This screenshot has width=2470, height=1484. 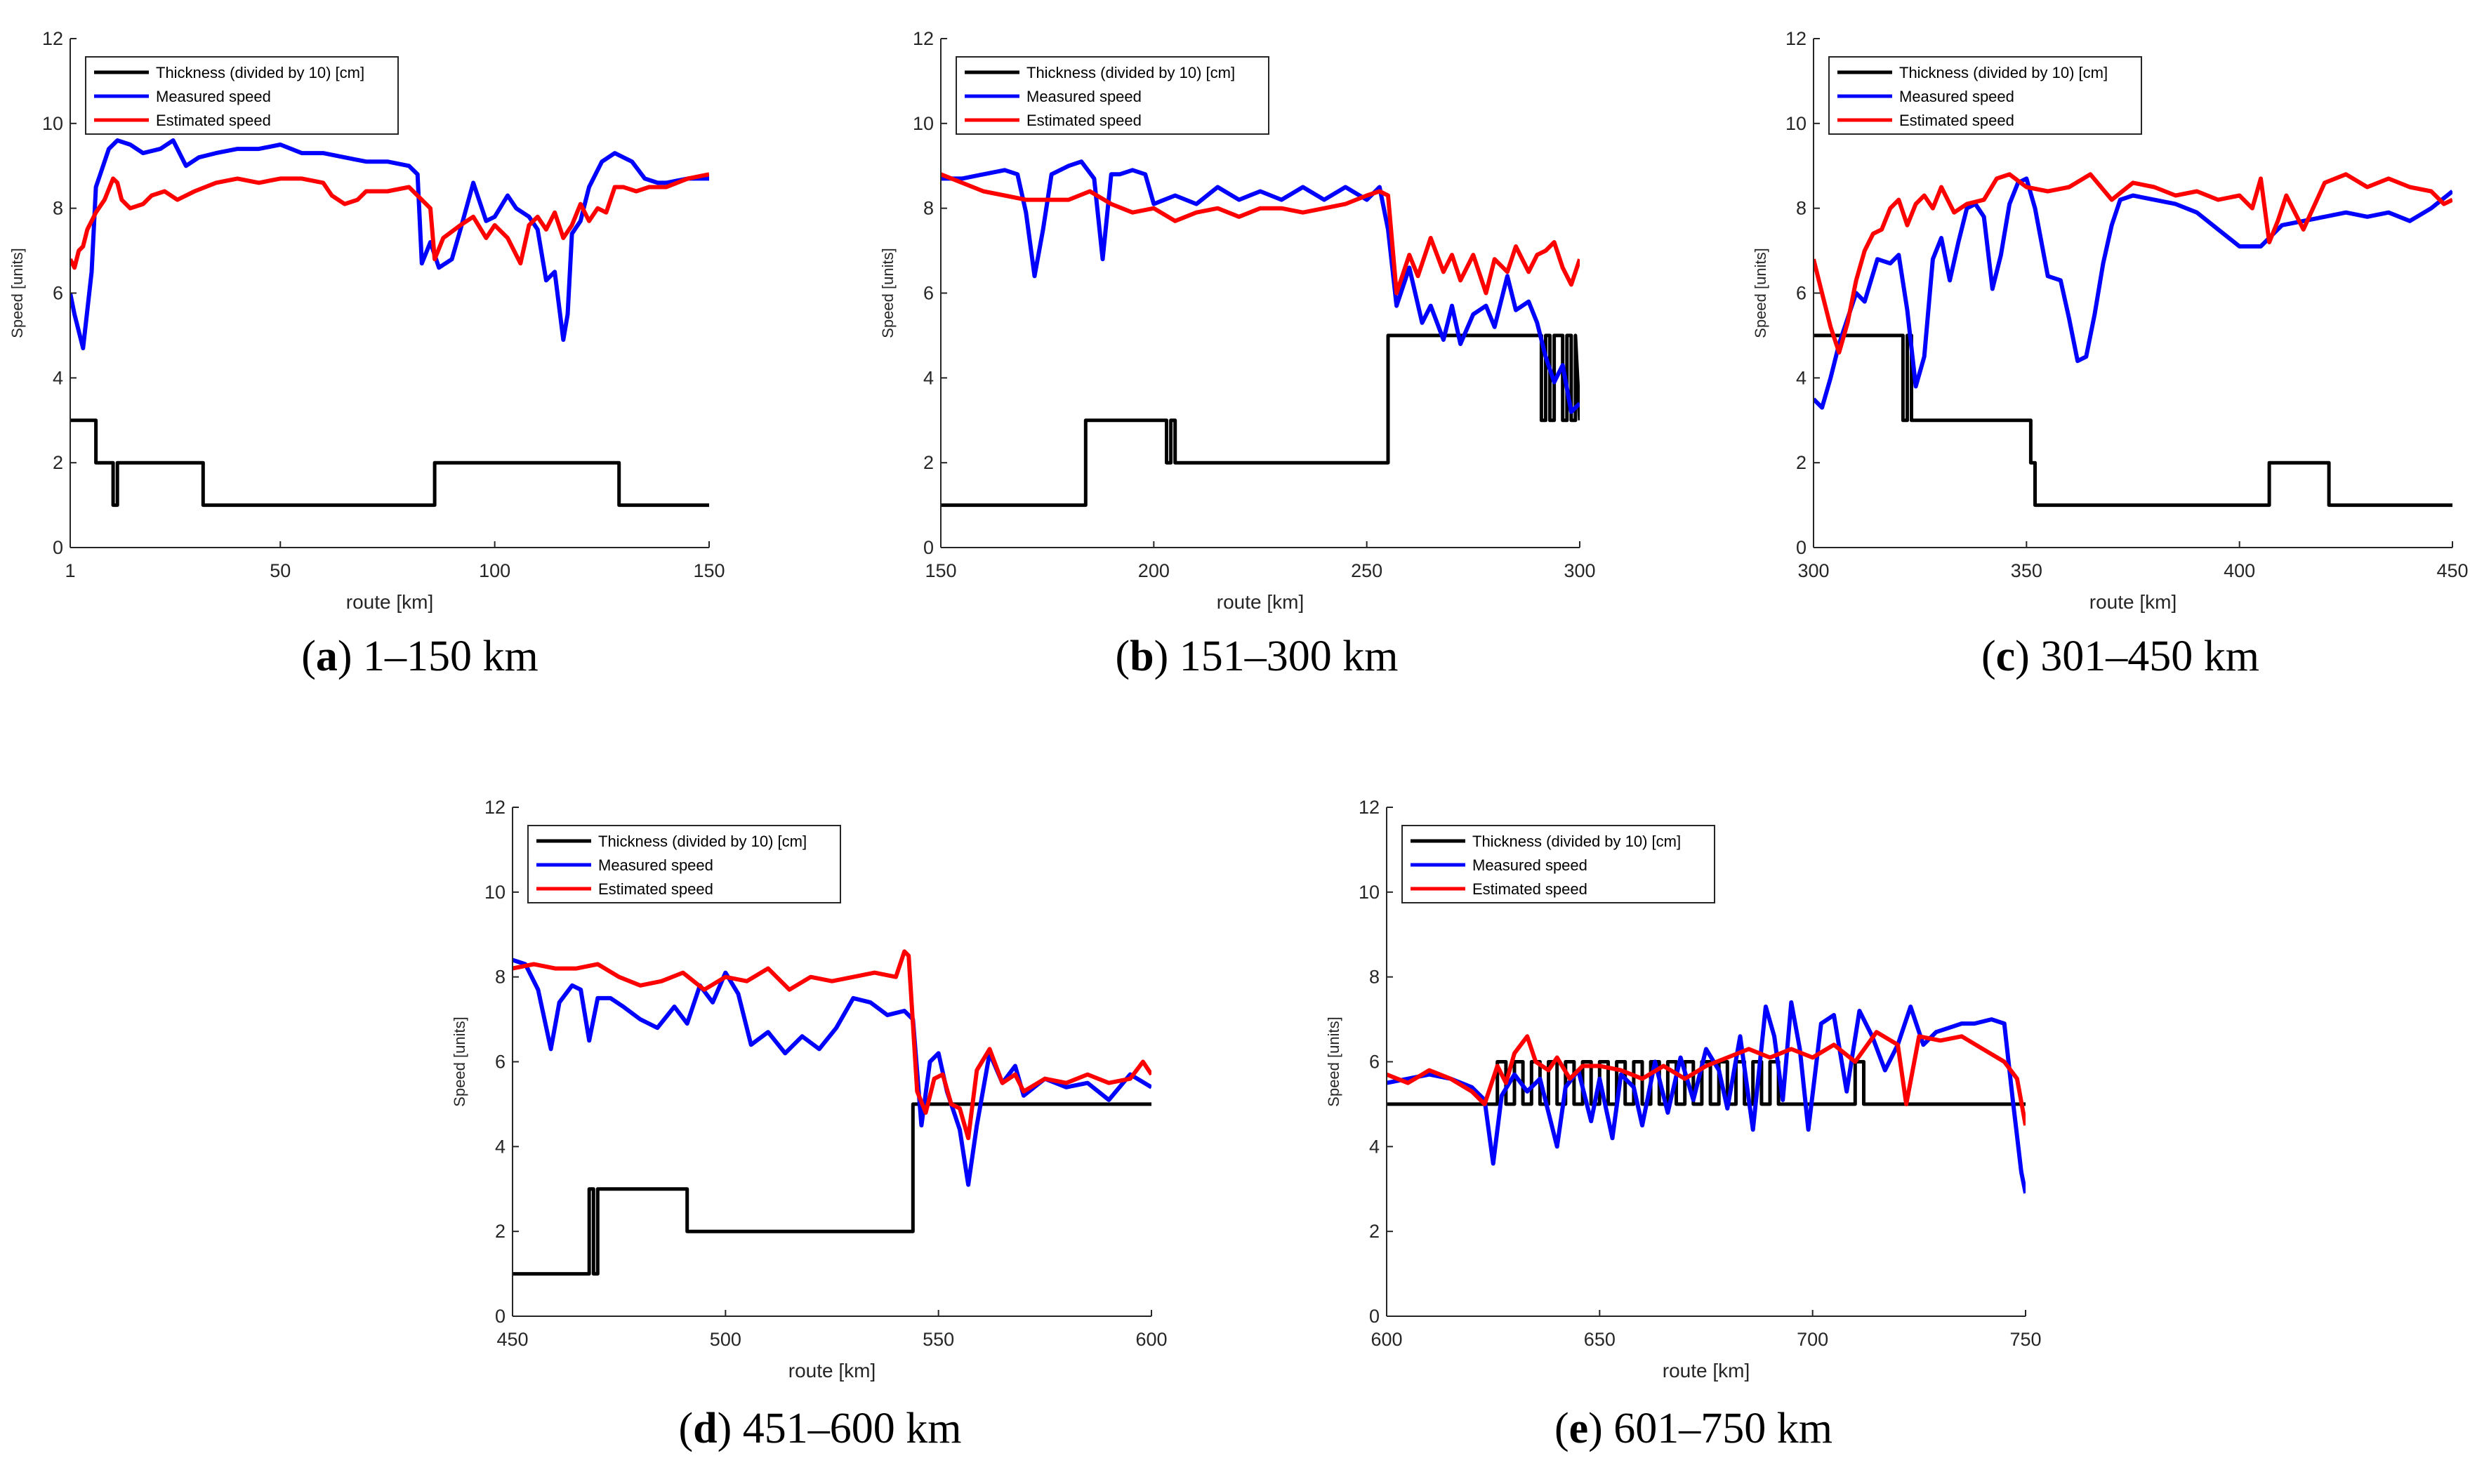 I want to click on x-tick-label: 50, so click(x=280, y=570).